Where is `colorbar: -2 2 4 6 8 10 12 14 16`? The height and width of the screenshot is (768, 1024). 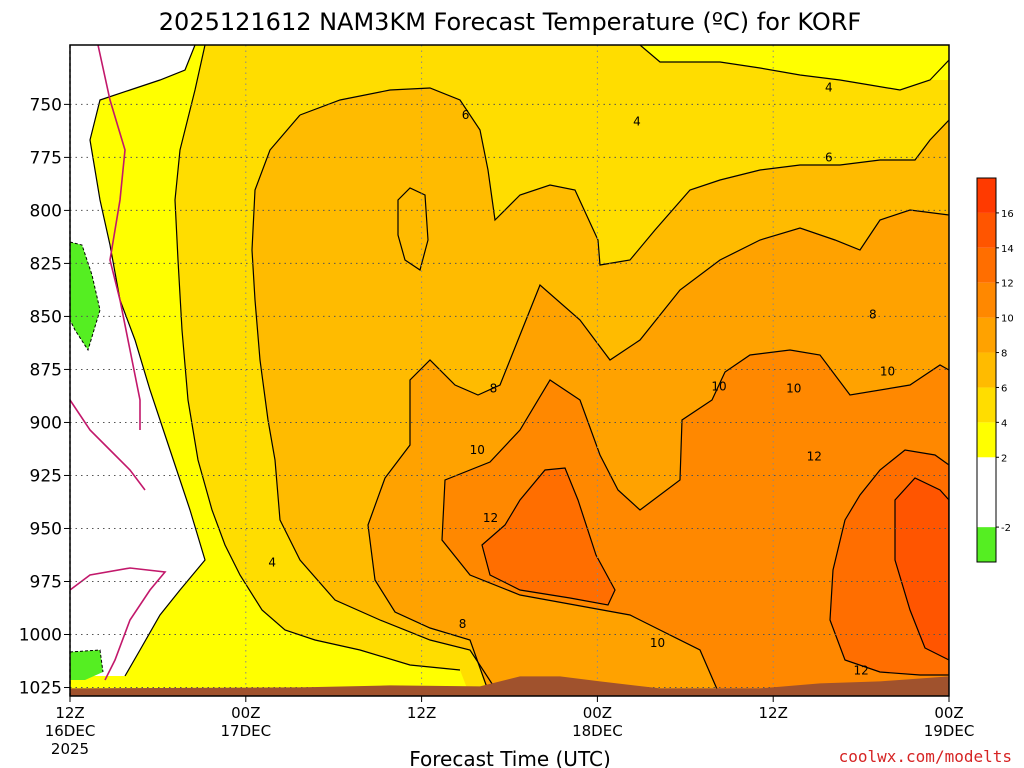
colorbar: -2 2 4 6 8 10 12 14 16 is located at coordinates (995, 370).